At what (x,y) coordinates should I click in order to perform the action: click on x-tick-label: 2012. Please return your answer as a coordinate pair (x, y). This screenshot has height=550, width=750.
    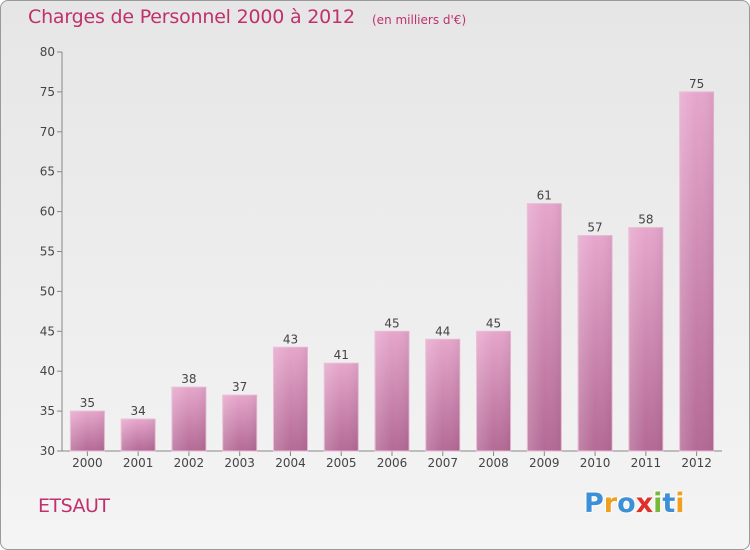
    Looking at the image, I should click on (696, 463).